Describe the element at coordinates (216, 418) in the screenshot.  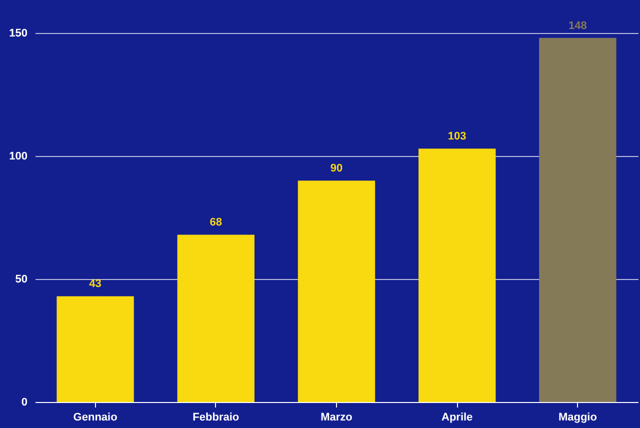
I see `x-tick-label: Febbraio` at that location.